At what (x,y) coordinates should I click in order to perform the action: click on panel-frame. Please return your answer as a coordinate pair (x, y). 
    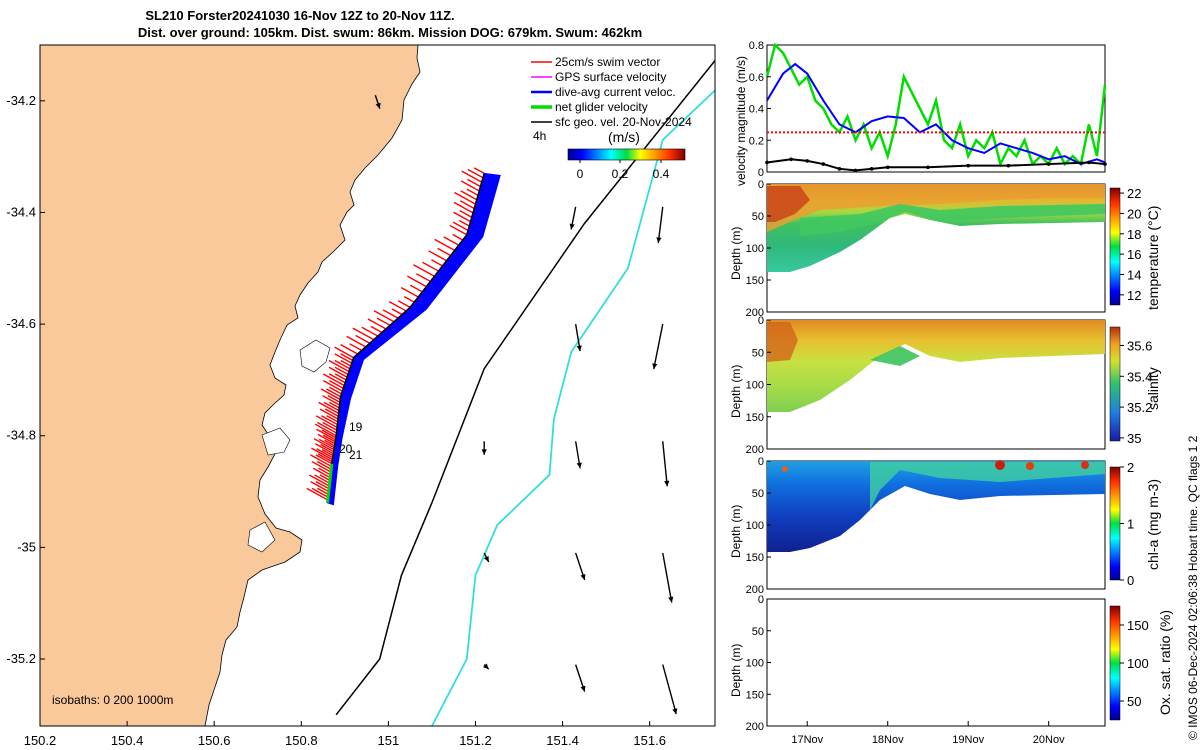
    Looking at the image, I should click on (936, 662).